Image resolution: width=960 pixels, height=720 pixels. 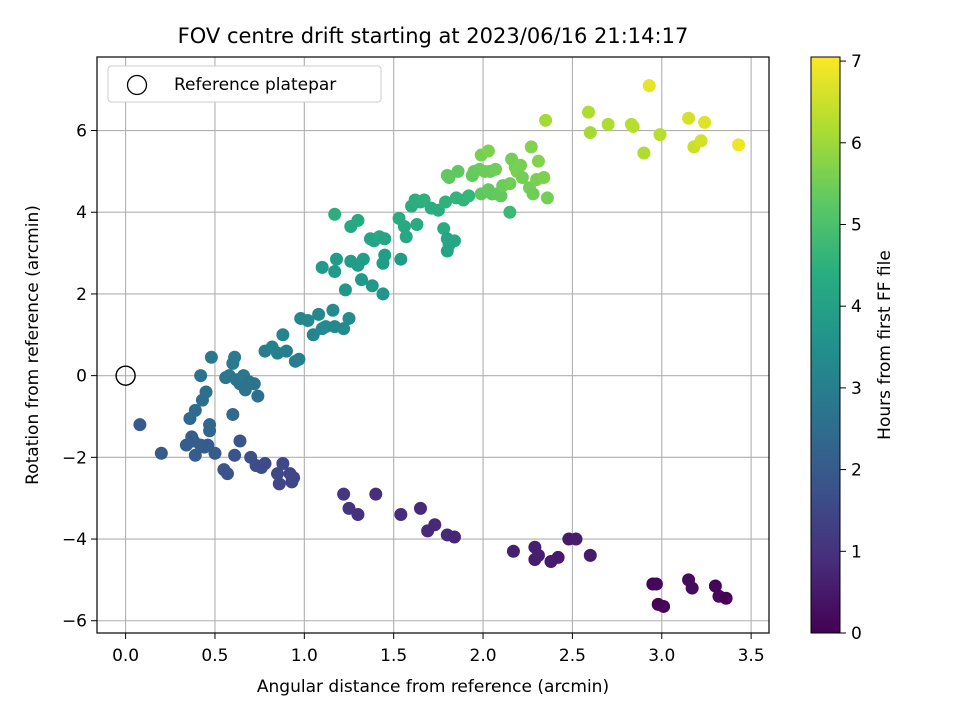 I want to click on x-tick-label: 0.0, so click(x=125, y=656).